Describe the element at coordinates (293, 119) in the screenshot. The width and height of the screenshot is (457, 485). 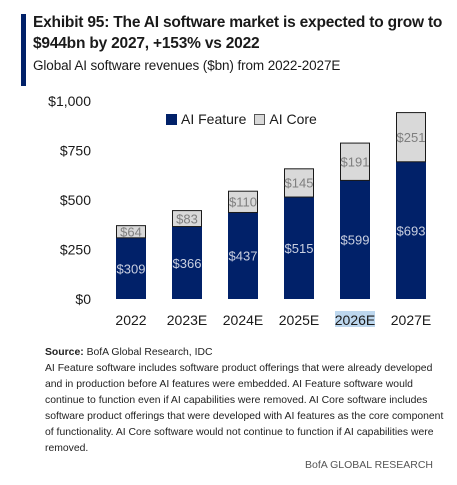
I see `legend-label-ai-core: AI Core` at that location.